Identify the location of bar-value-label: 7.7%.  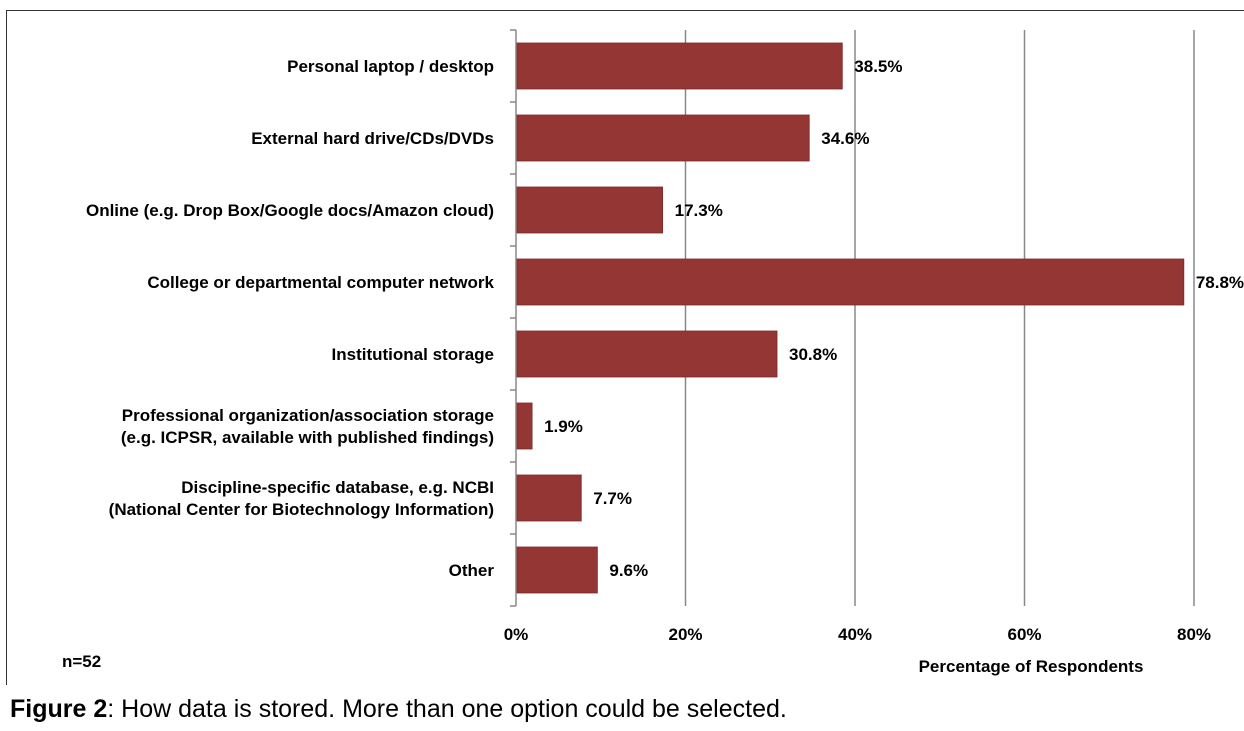
(612, 498).